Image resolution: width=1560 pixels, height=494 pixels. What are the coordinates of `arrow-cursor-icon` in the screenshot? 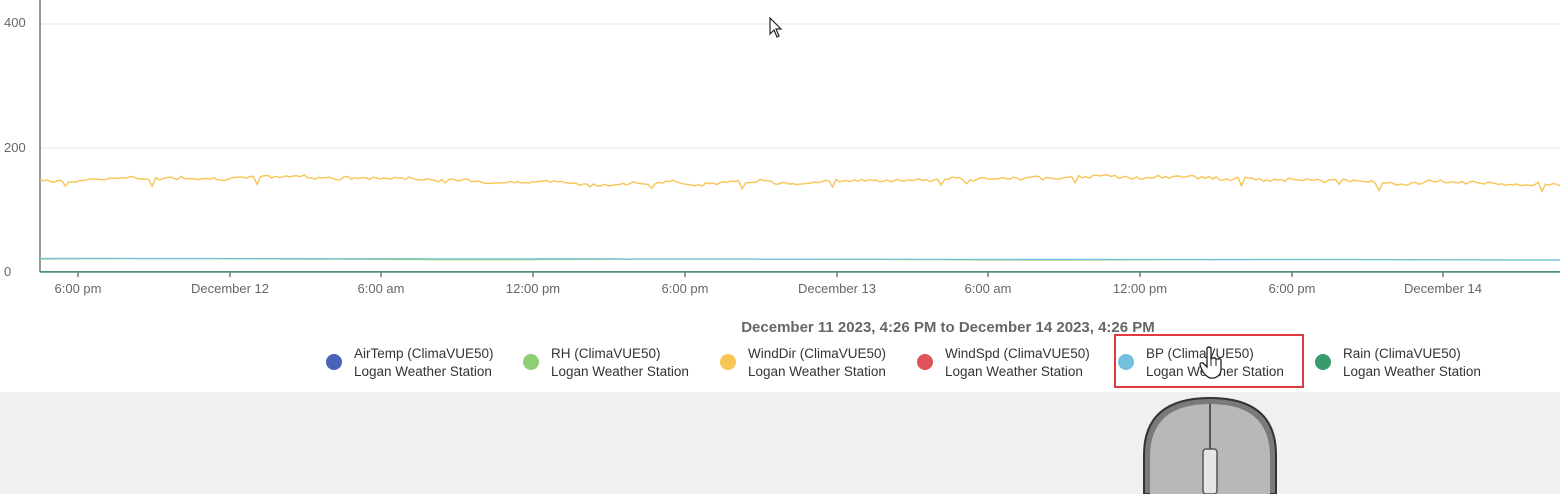 It's located at (776, 27).